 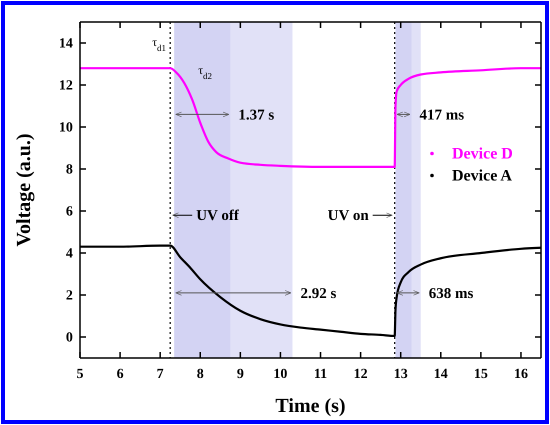 I want to click on x-axis-title: Time (s), so click(x=310, y=406).